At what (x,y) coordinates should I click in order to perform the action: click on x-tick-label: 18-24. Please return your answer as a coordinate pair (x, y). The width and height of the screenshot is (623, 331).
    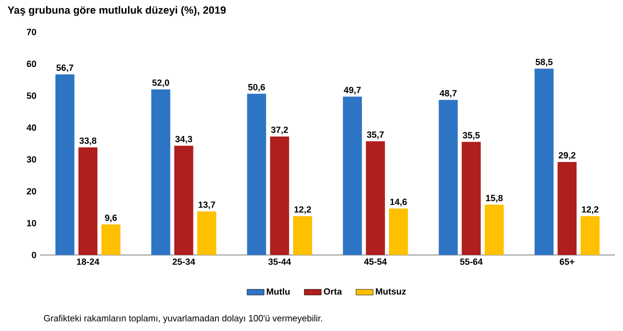
    Looking at the image, I should click on (88, 261).